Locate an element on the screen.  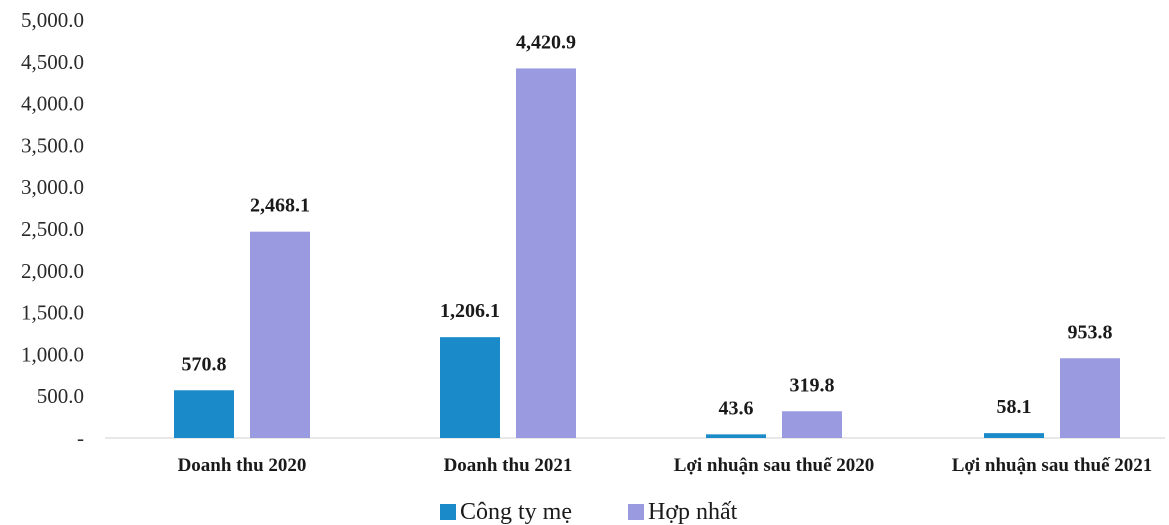
x-tick-label: Doanh thu 2020 is located at coordinates (242, 465).